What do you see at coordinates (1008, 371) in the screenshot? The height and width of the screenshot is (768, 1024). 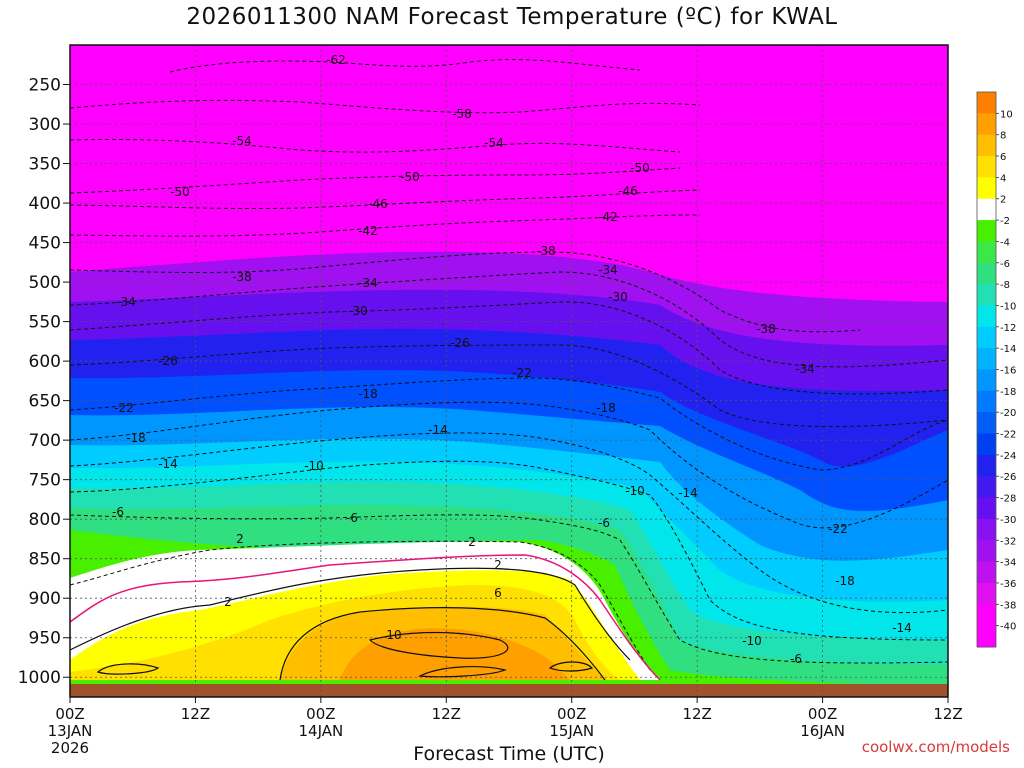 I see `colorbar-label: -16` at bounding box center [1008, 371].